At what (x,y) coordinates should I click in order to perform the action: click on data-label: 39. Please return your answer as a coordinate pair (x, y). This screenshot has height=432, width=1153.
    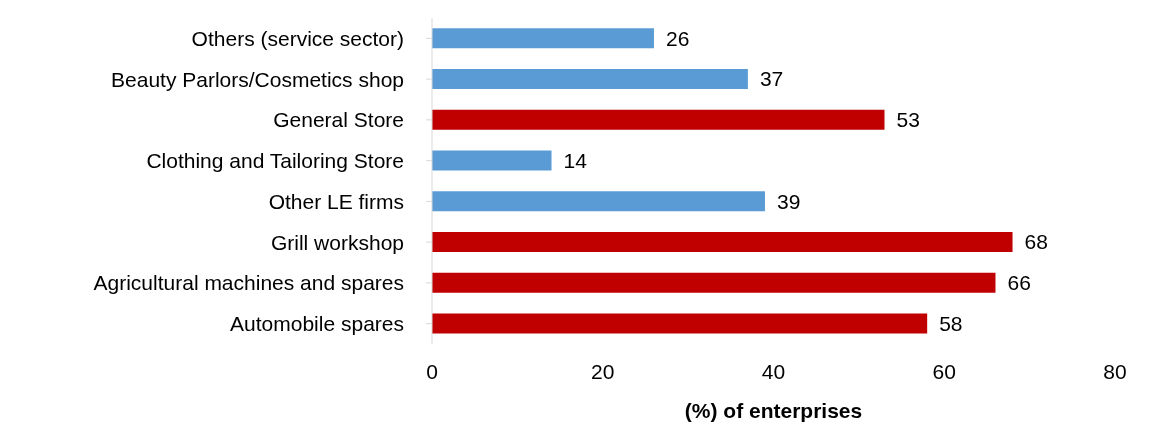
    Looking at the image, I should click on (788, 201).